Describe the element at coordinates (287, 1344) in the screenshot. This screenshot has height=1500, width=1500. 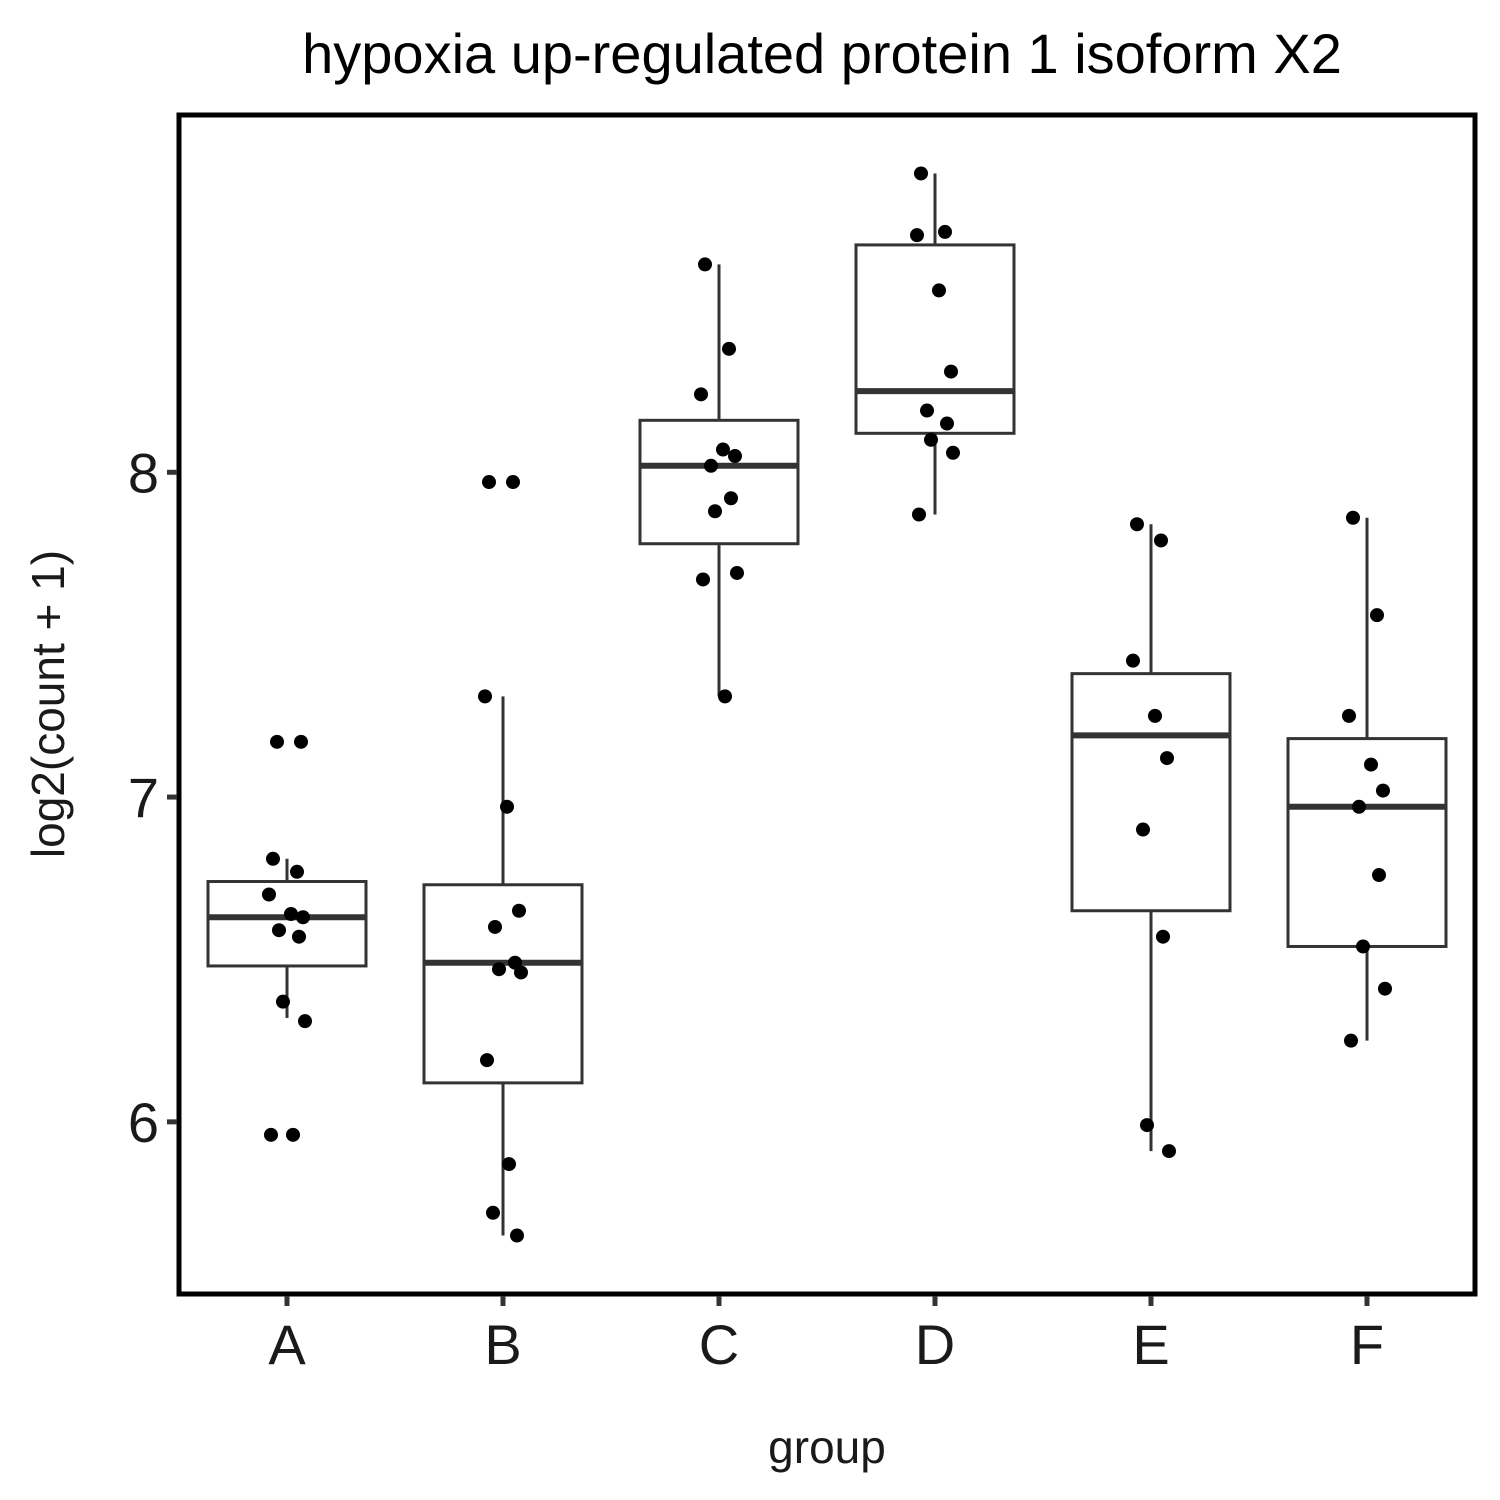
I see `x-tick-label: A` at that location.